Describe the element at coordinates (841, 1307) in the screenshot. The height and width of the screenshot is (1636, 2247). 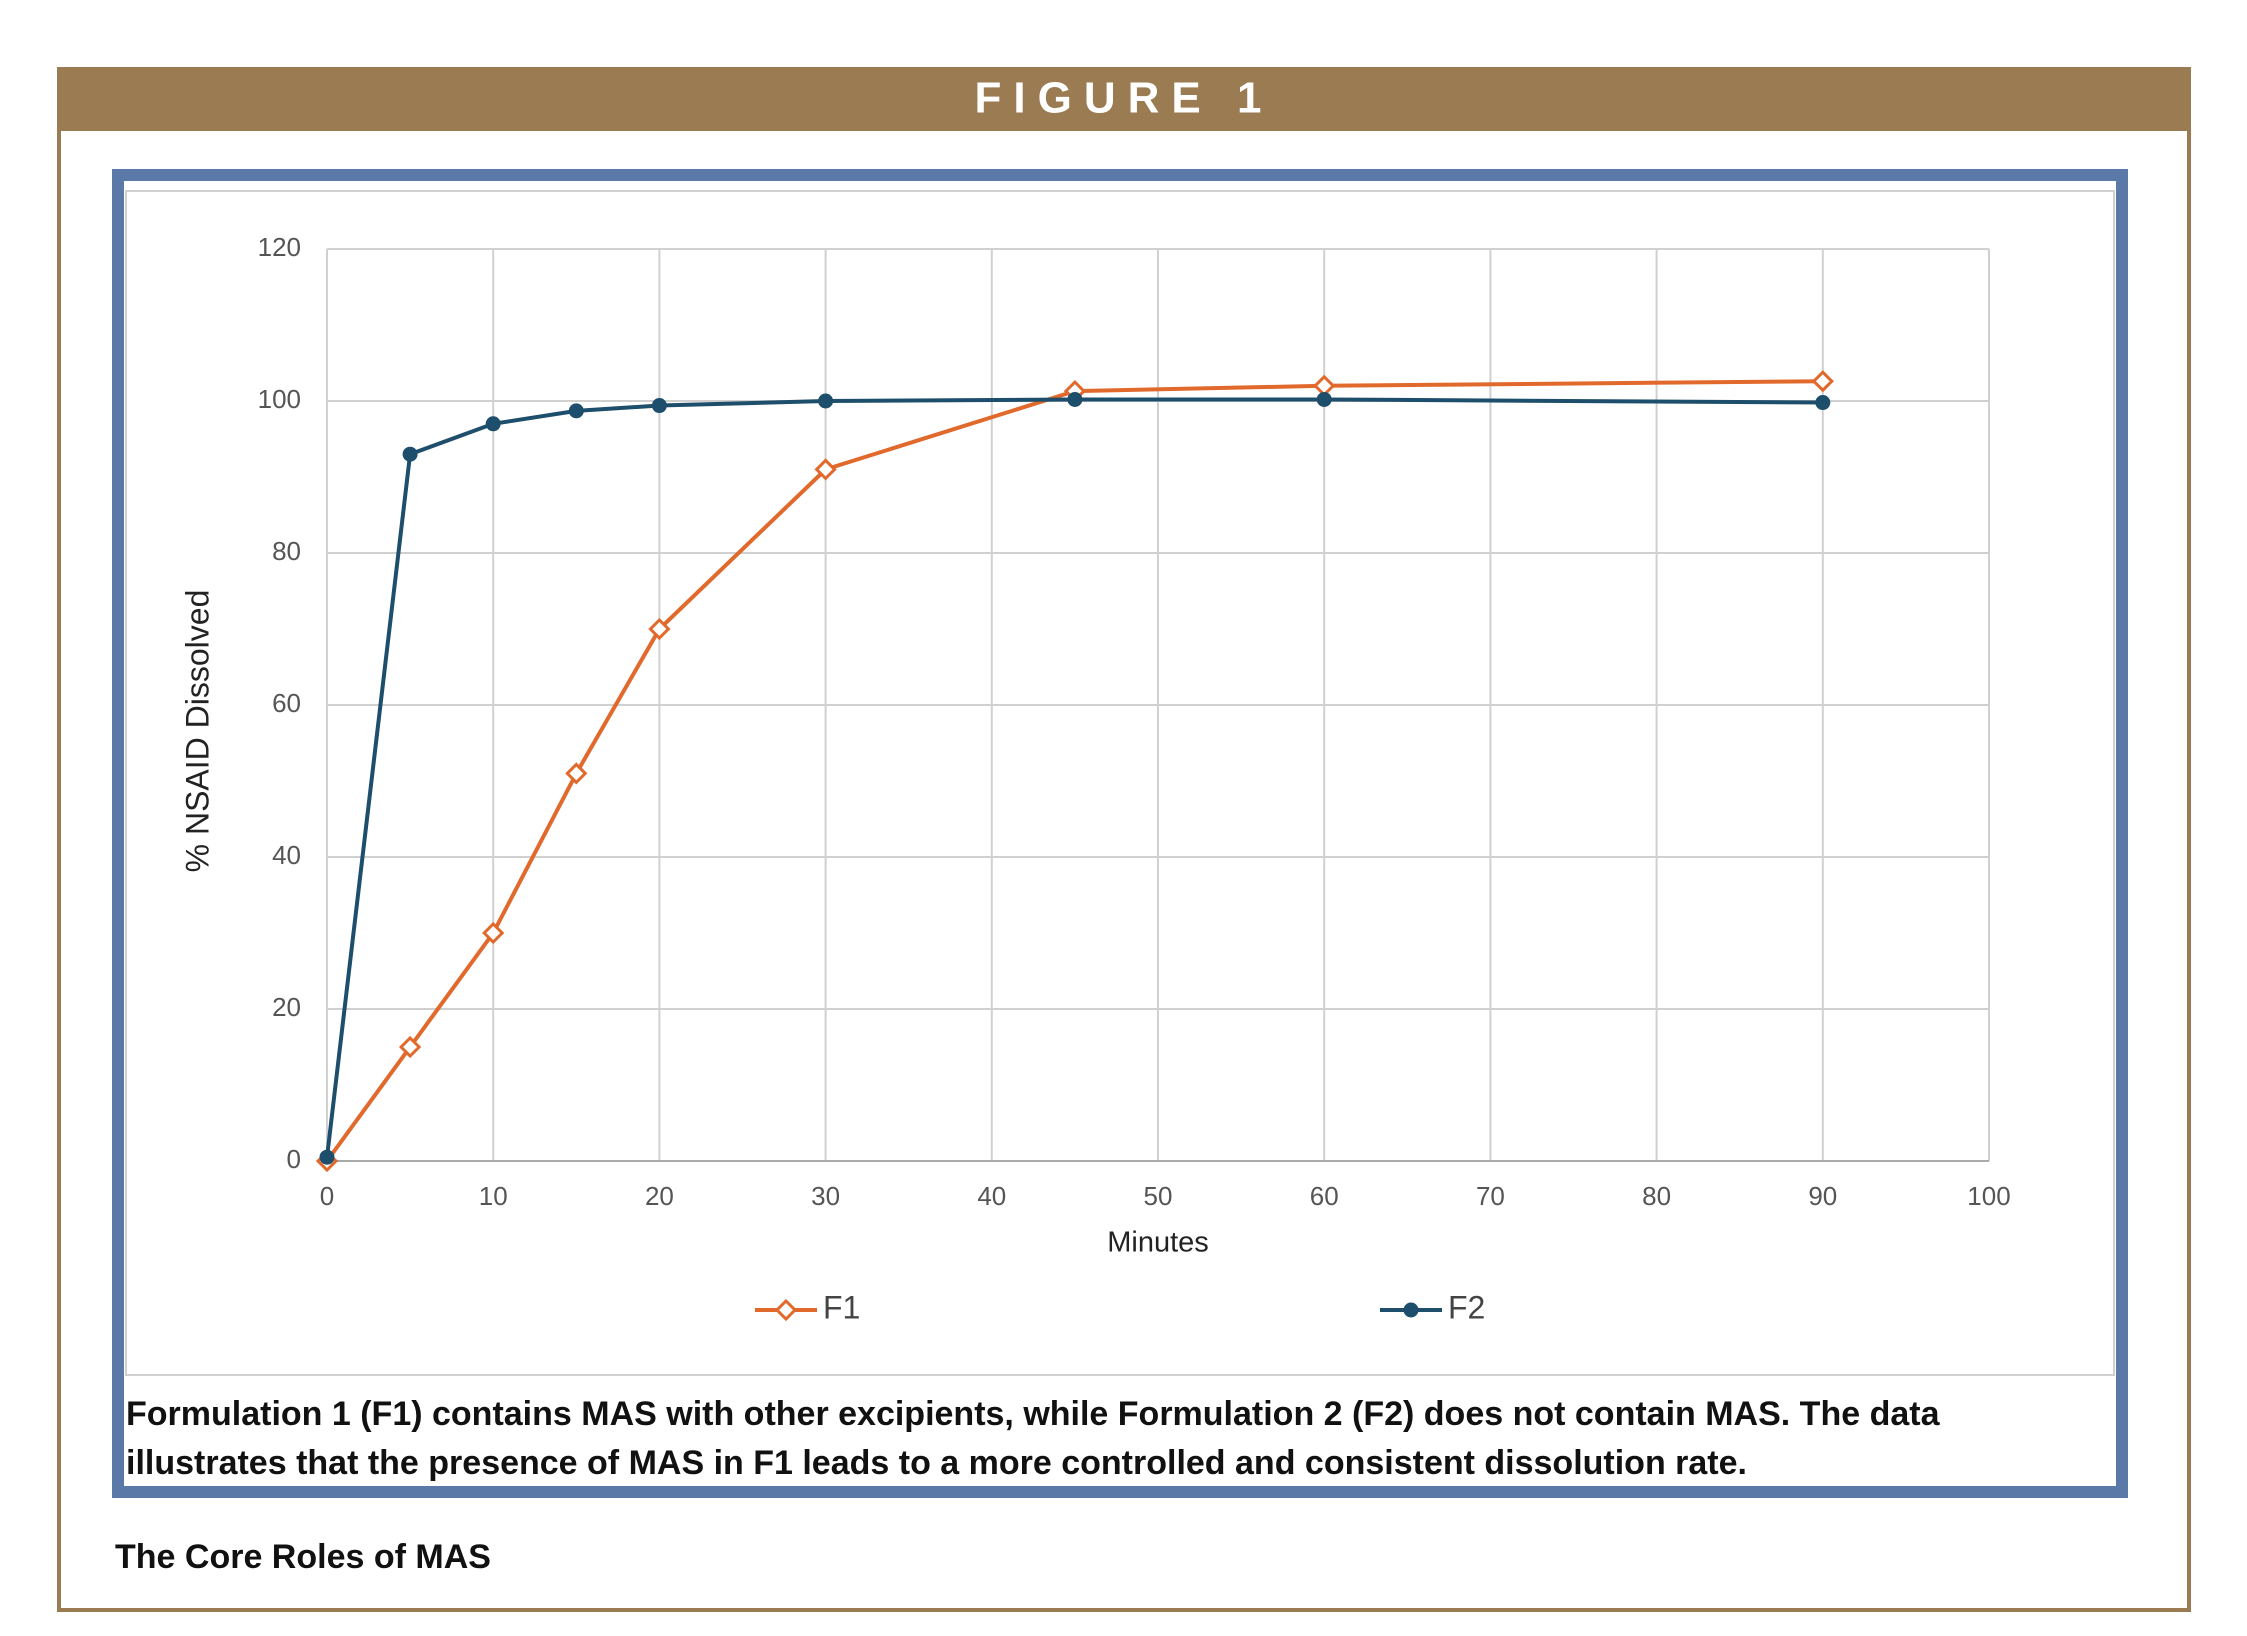
I see `legend-label: F1` at that location.